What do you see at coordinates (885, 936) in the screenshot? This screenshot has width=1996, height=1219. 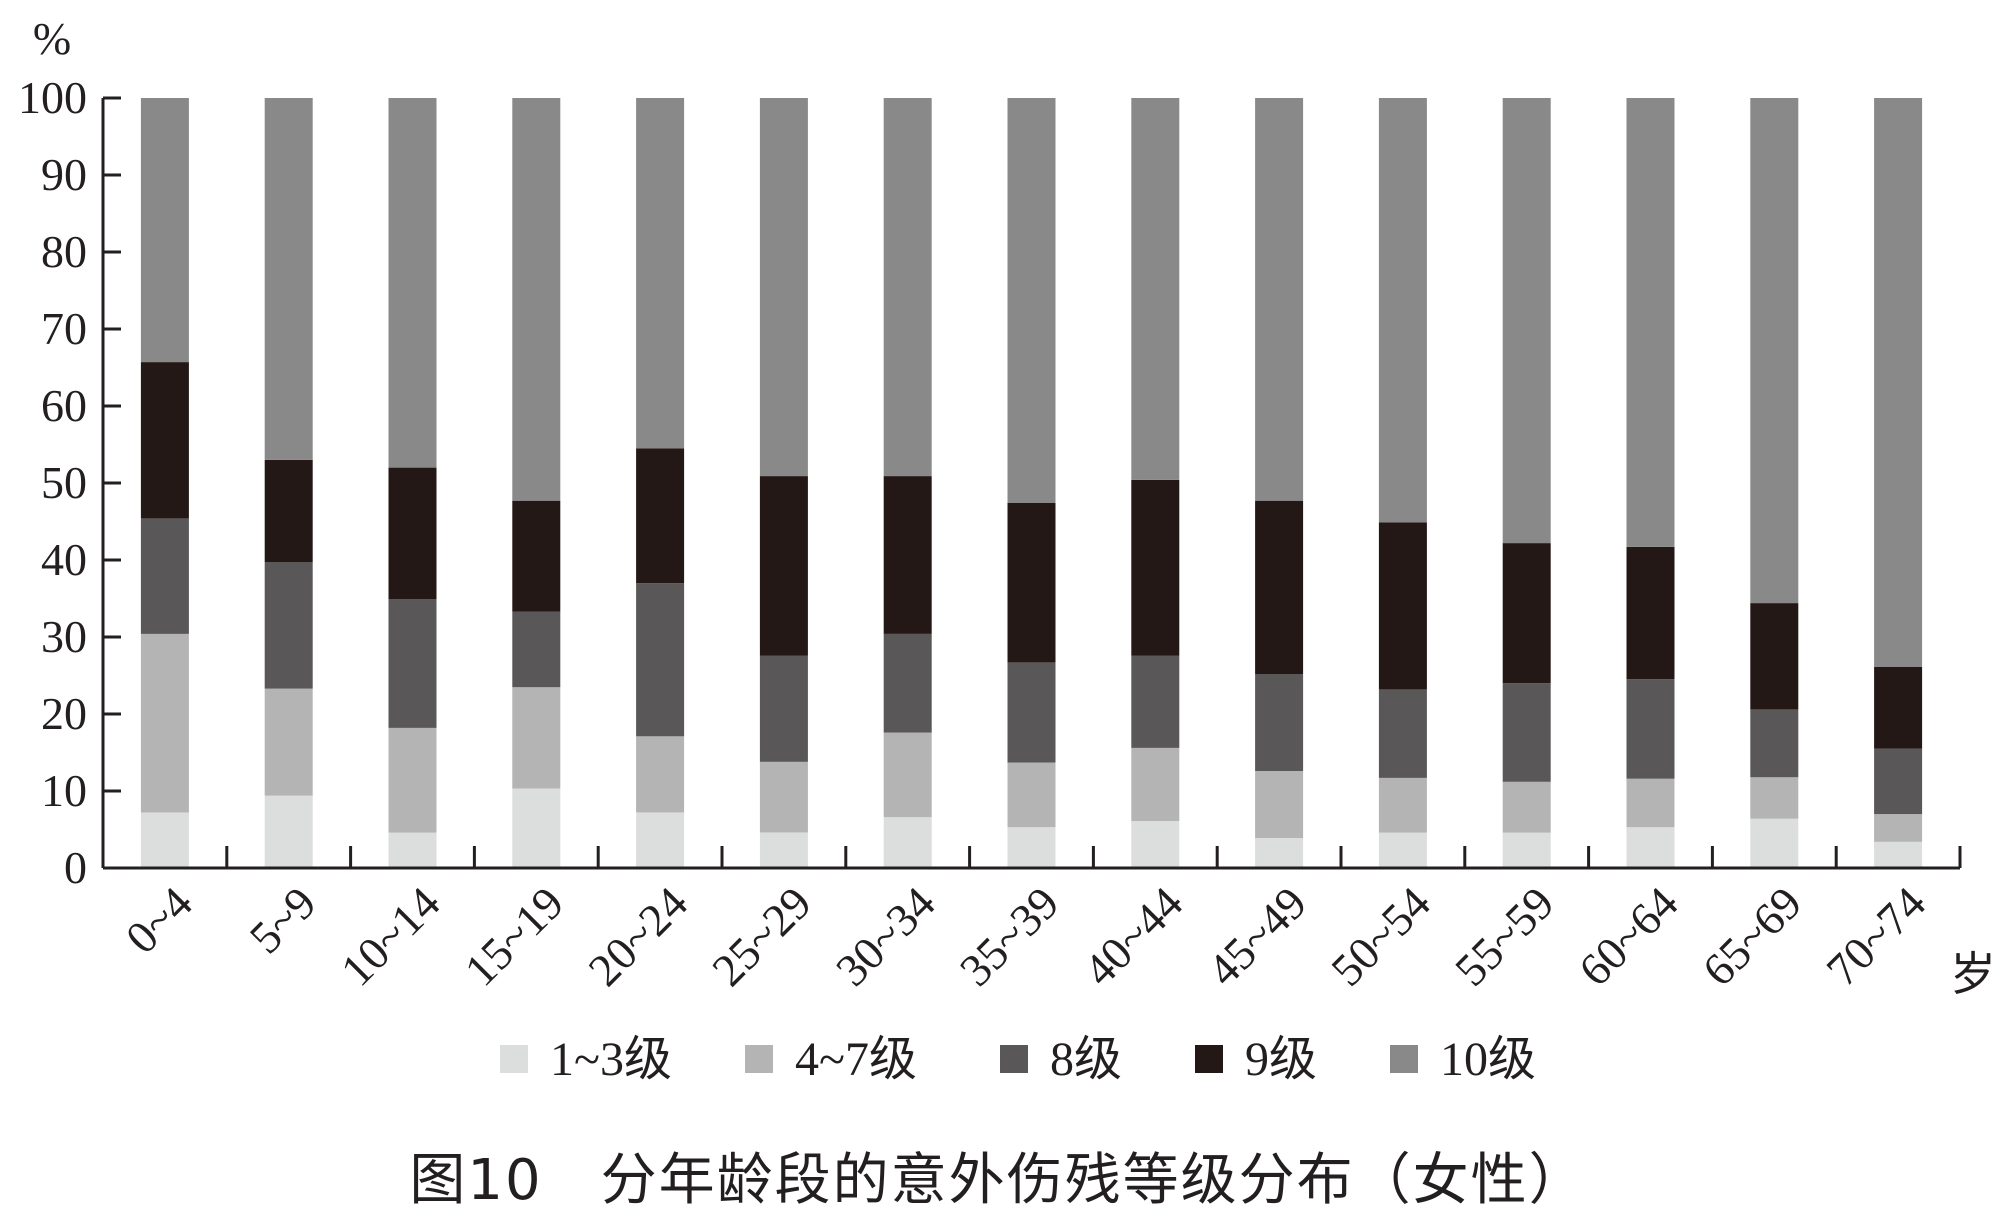 I see `x-category-label: 30~34` at bounding box center [885, 936].